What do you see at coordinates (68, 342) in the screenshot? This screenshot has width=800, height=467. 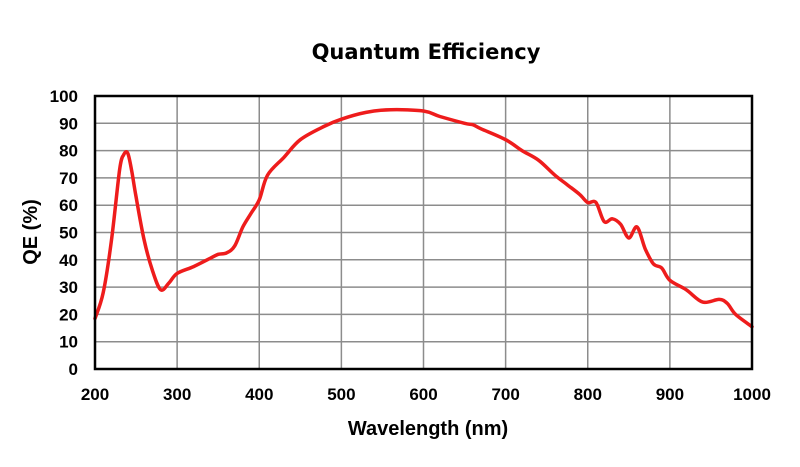 I see `y-tick-label: 10` at bounding box center [68, 342].